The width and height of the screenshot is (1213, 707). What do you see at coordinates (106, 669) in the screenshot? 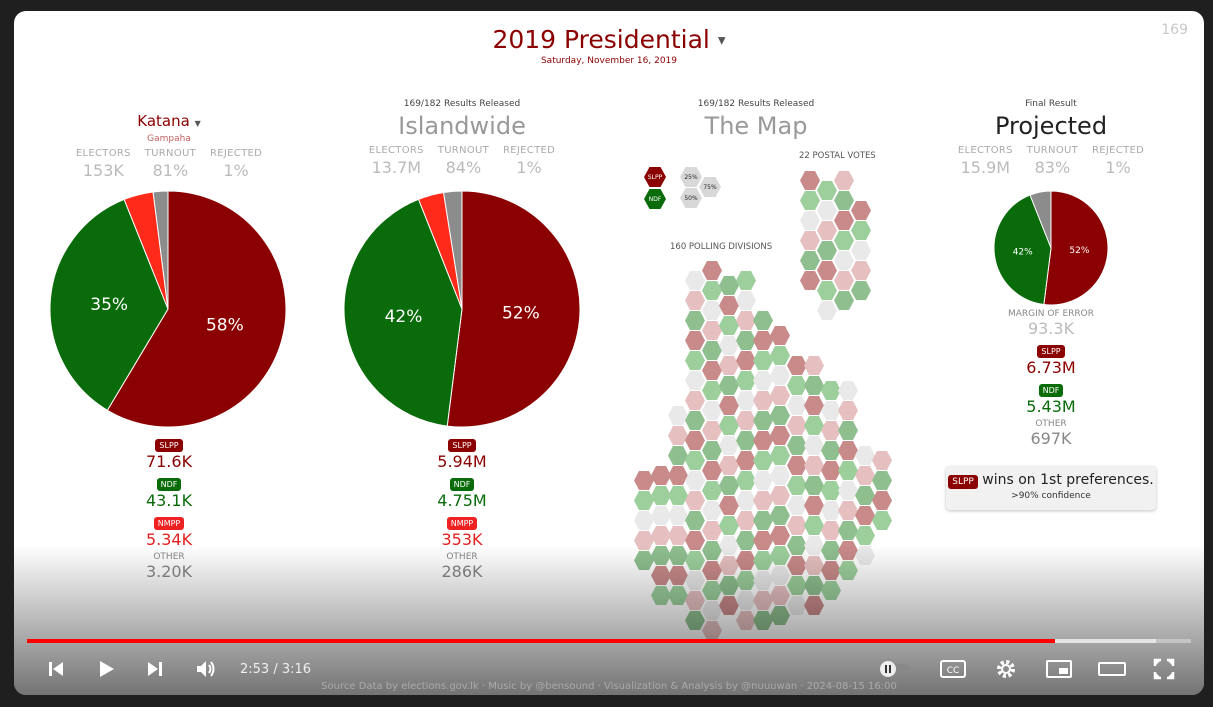
I see `play-button` at bounding box center [106, 669].